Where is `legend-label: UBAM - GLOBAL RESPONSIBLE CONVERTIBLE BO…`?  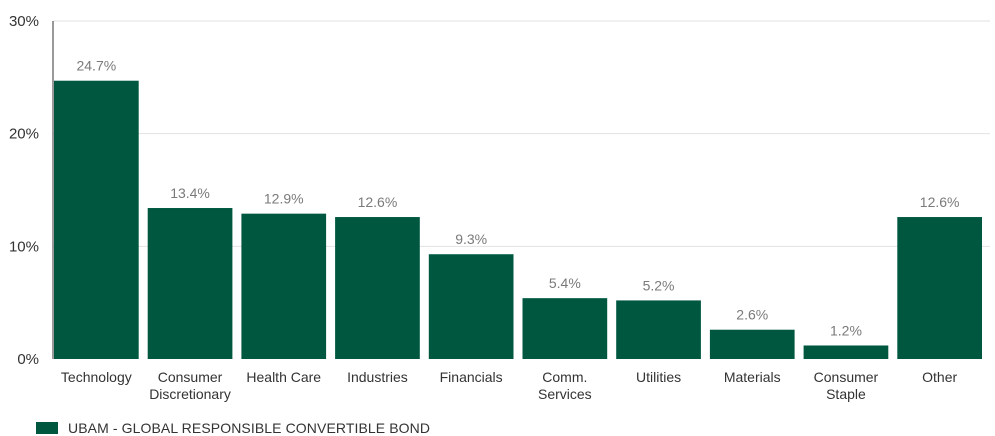
legend-label: UBAM - GLOBAL RESPONSIBLE CONVERTIBLE BO… is located at coordinates (249, 428).